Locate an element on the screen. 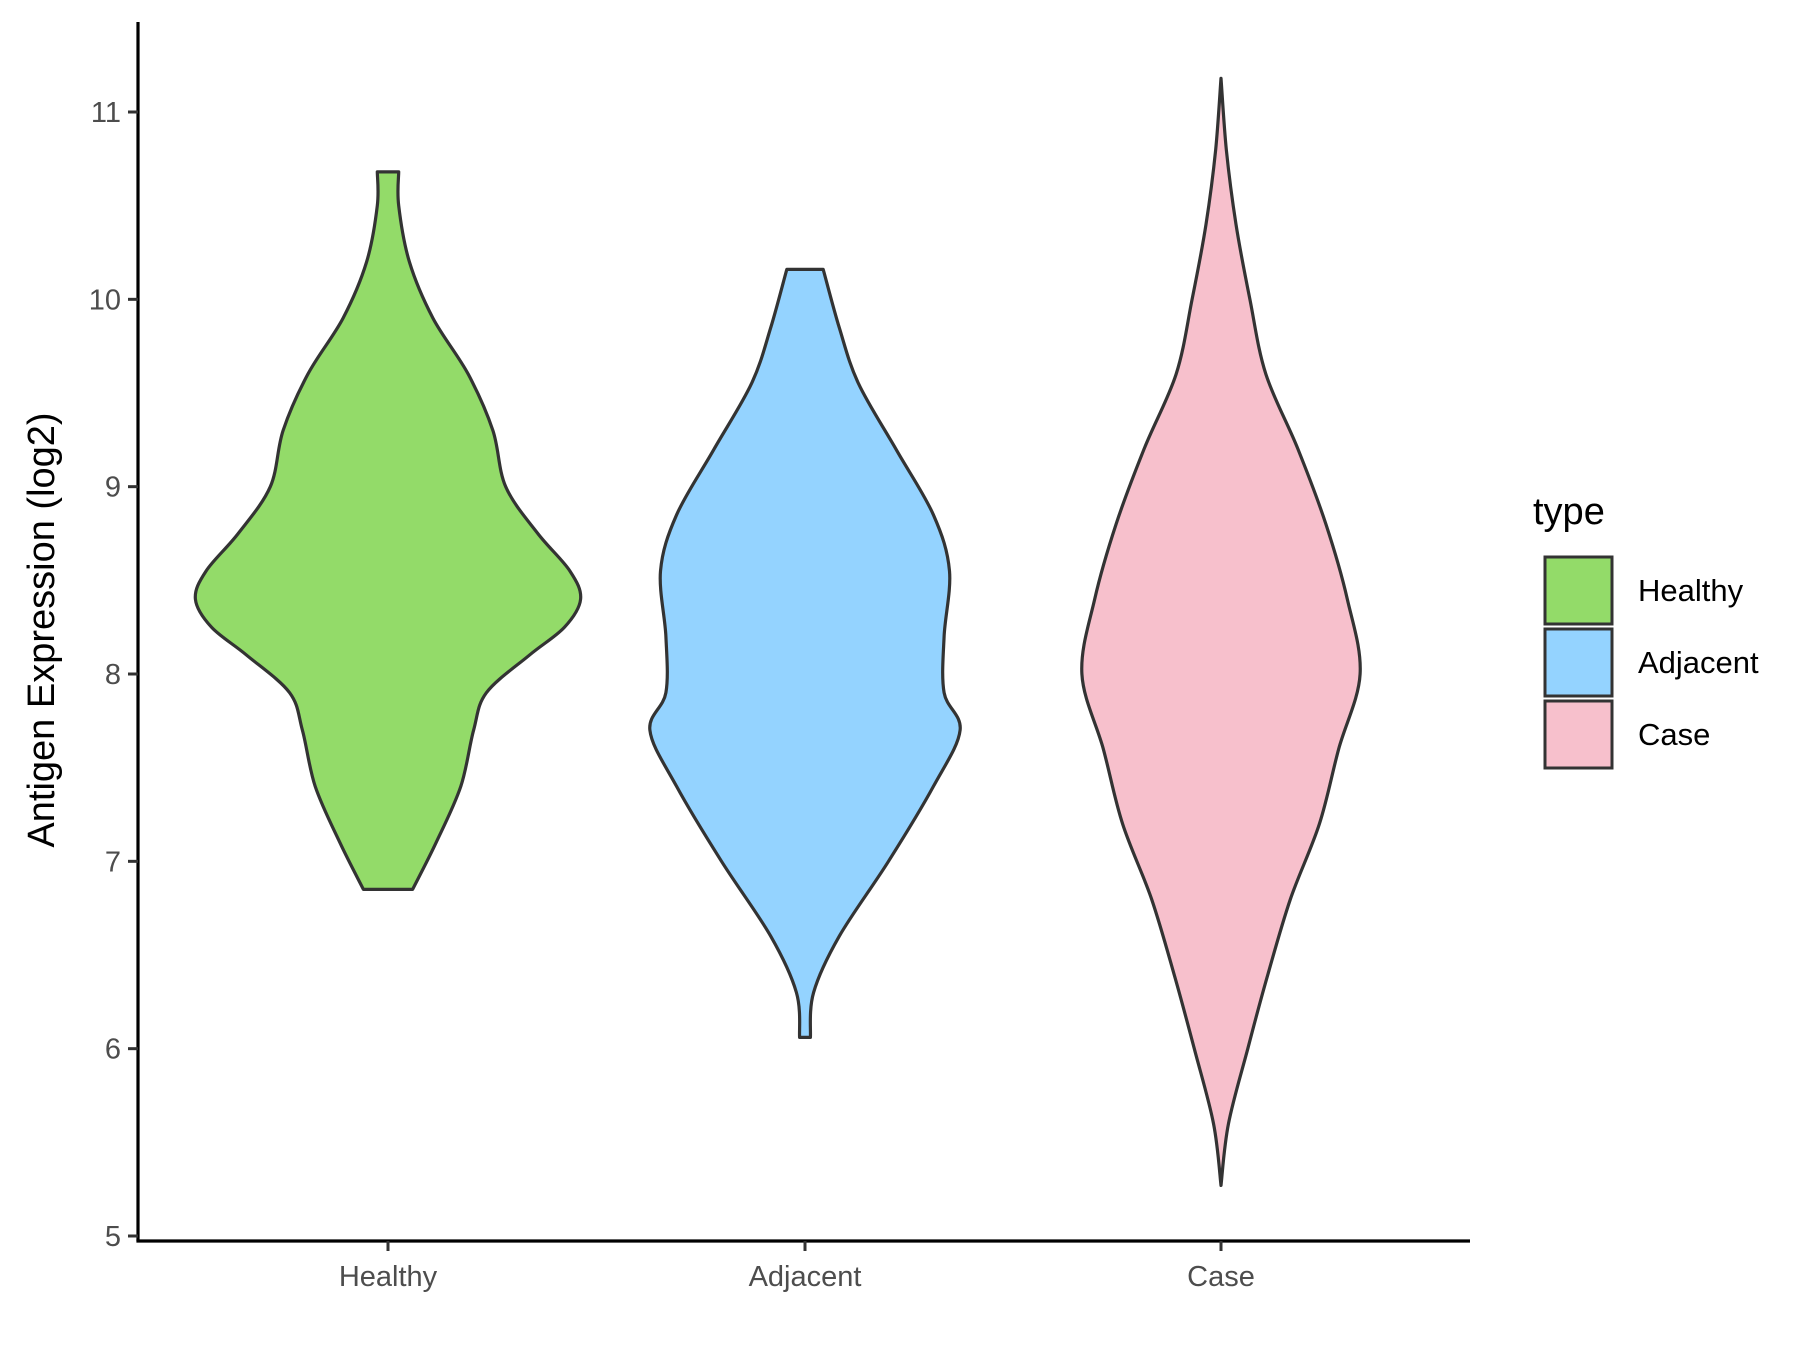 This screenshot has width=1800, height=1350. y-axis-title: Antigen Expression (log2) is located at coordinates (42, 629).